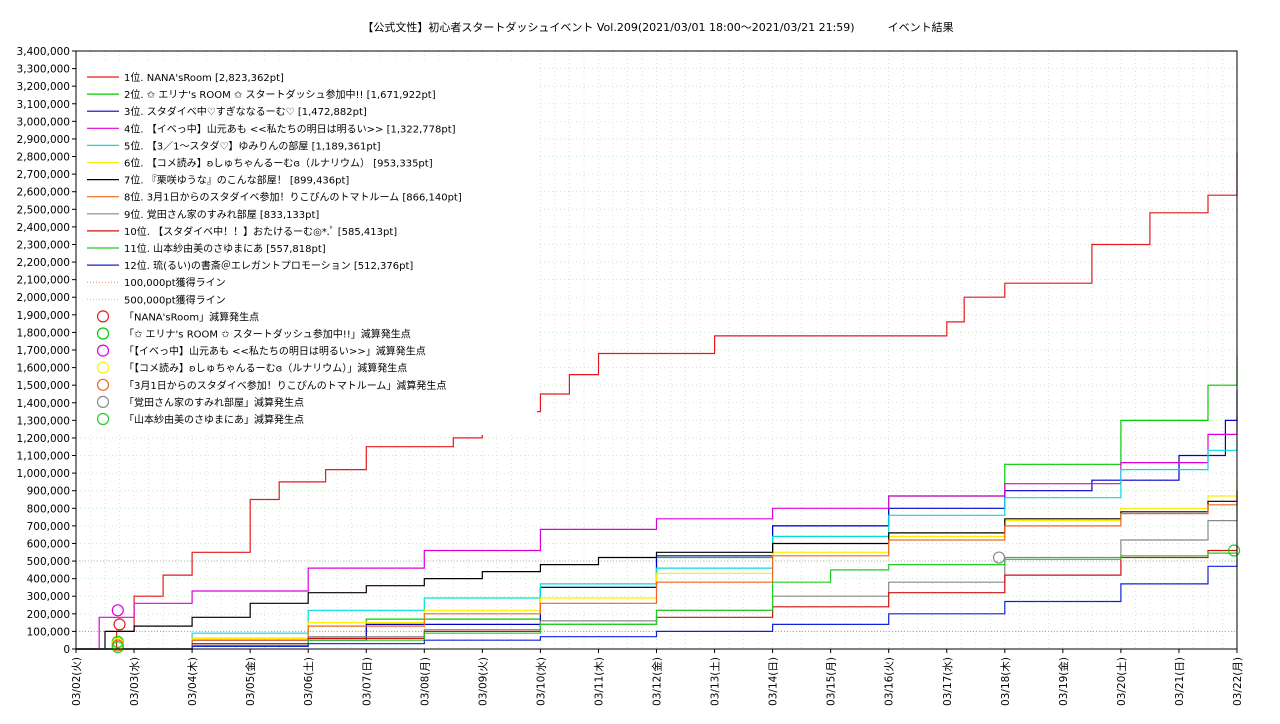  Describe the element at coordinates (135, 681) in the screenshot. I see `x-tick-label: 03/03(水)` at that location.